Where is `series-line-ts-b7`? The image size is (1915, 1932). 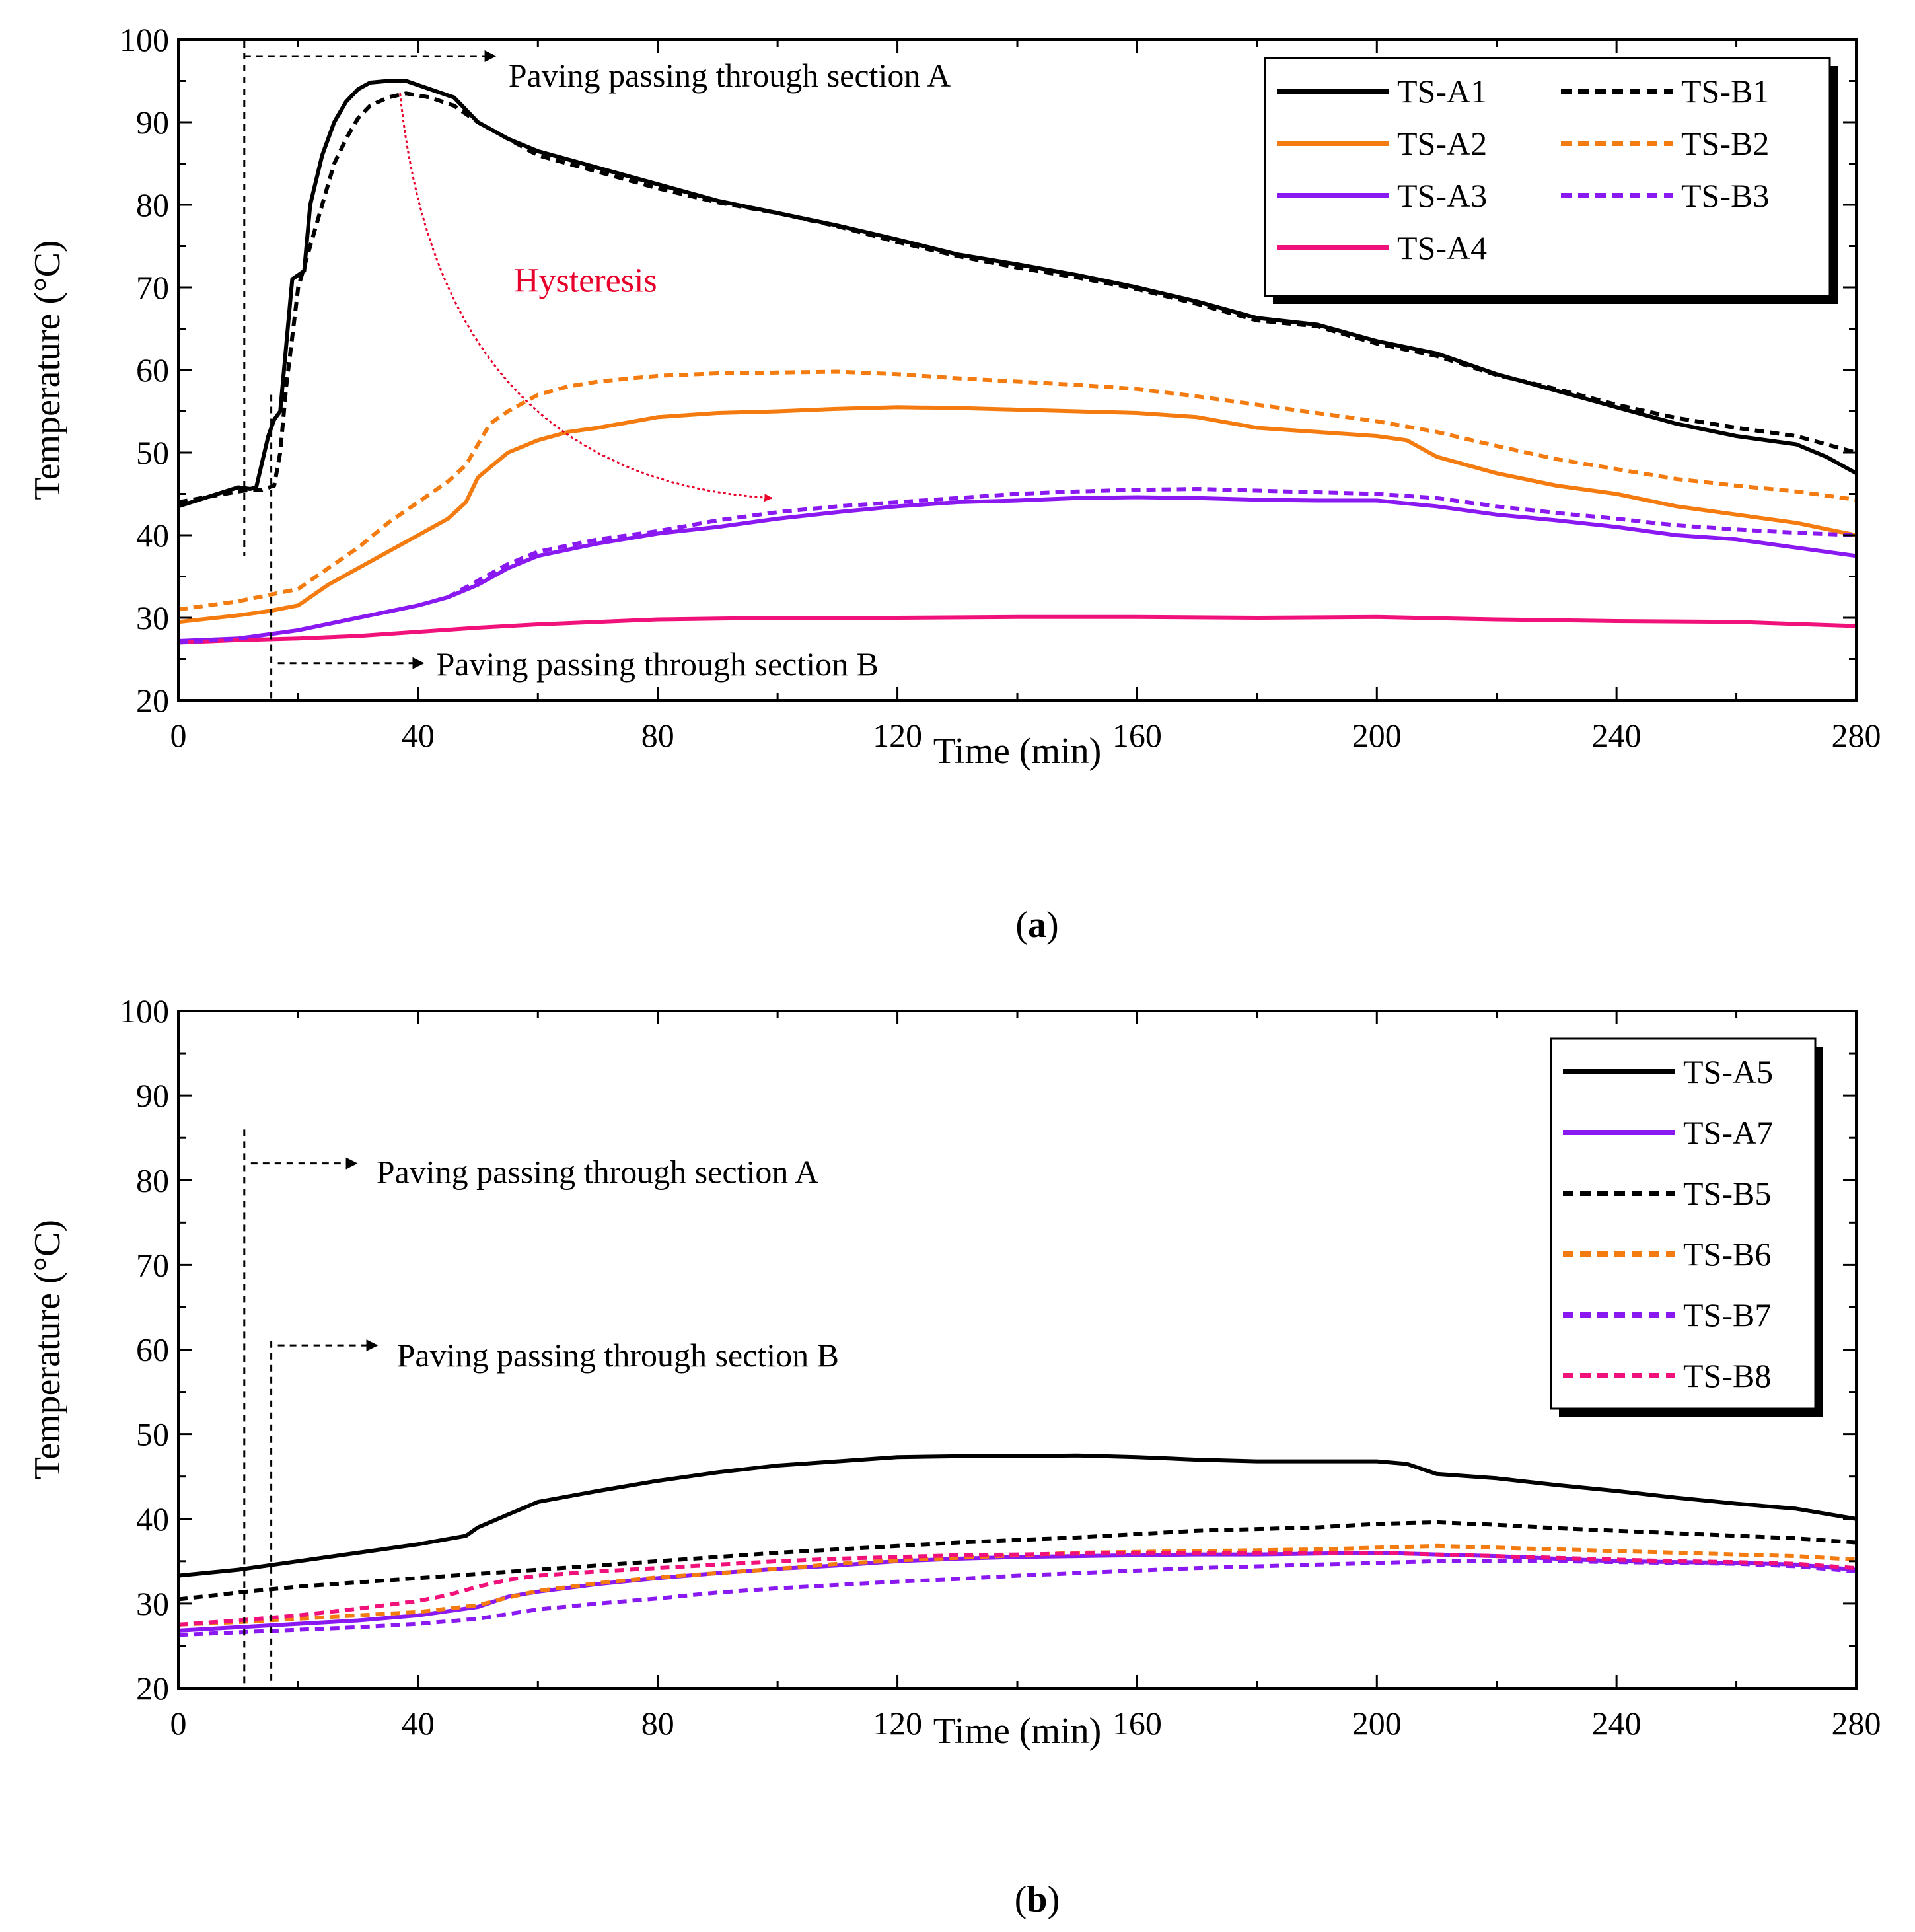
series-line-ts-b7 is located at coordinates (1018, 1598).